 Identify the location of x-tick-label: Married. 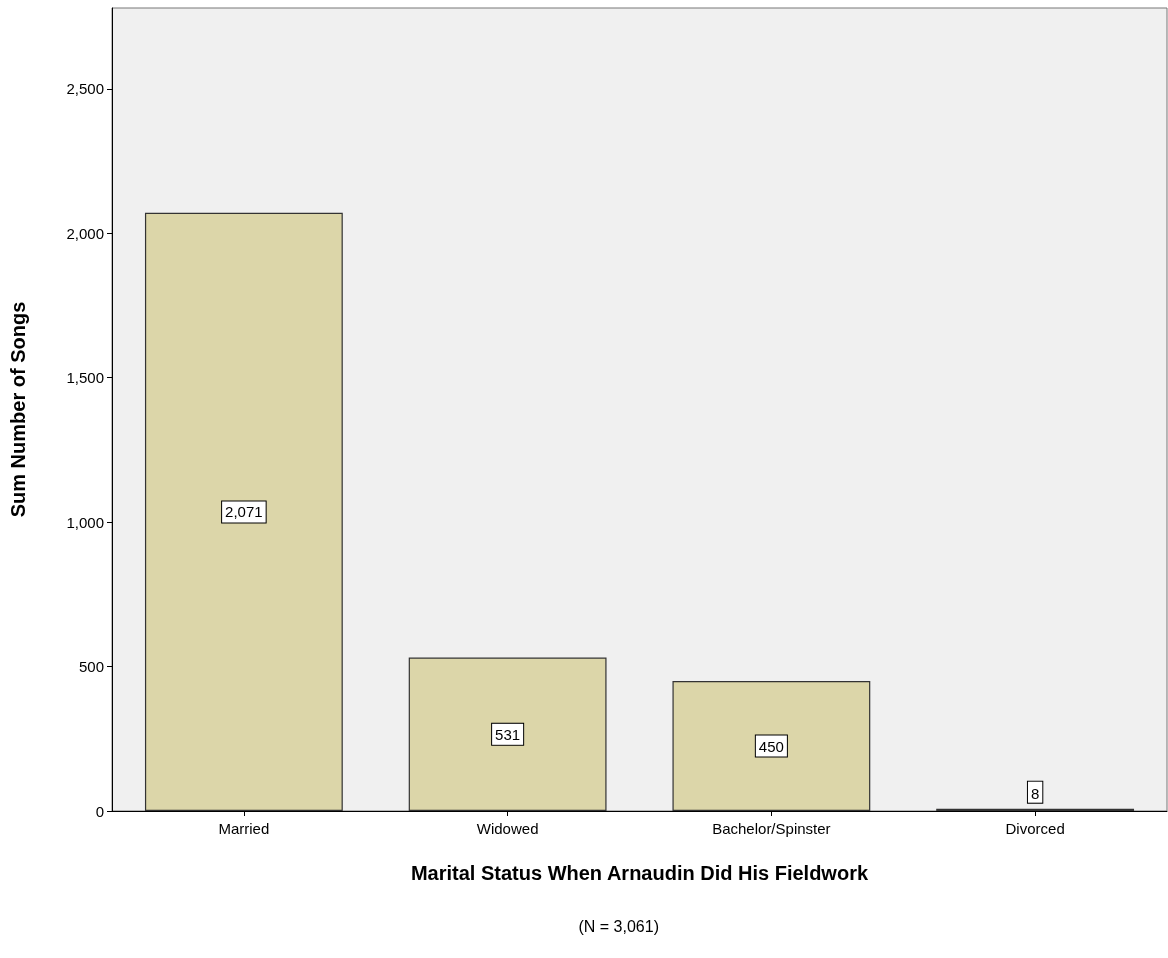
(244, 828).